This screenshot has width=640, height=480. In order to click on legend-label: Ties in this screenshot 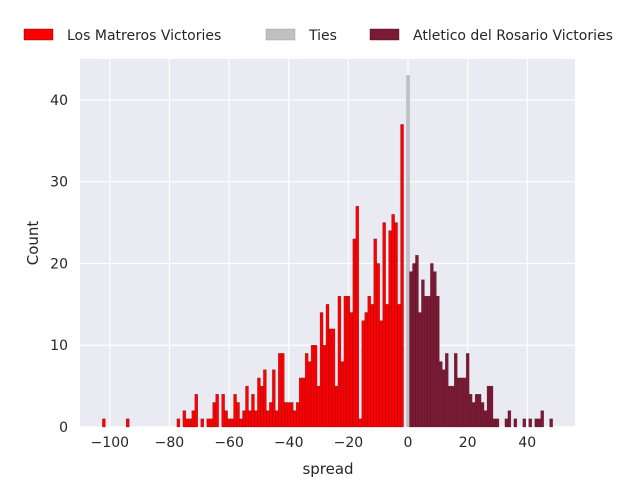, I will do `click(322, 36)`.